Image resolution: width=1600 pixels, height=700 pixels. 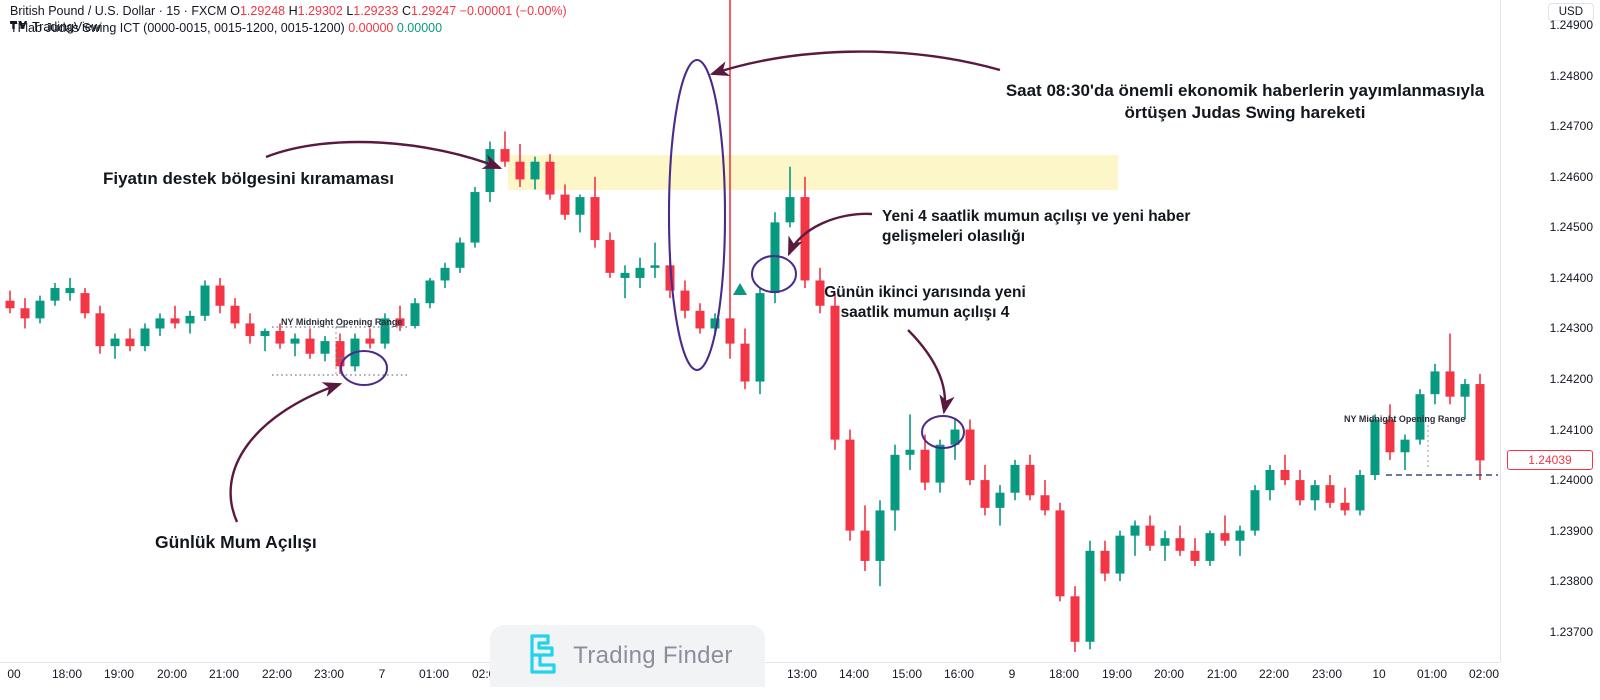 What do you see at coordinates (1571, 75) in the screenshot?
I see `price-tick: 1.24800` at bounding box center [1571, 75].